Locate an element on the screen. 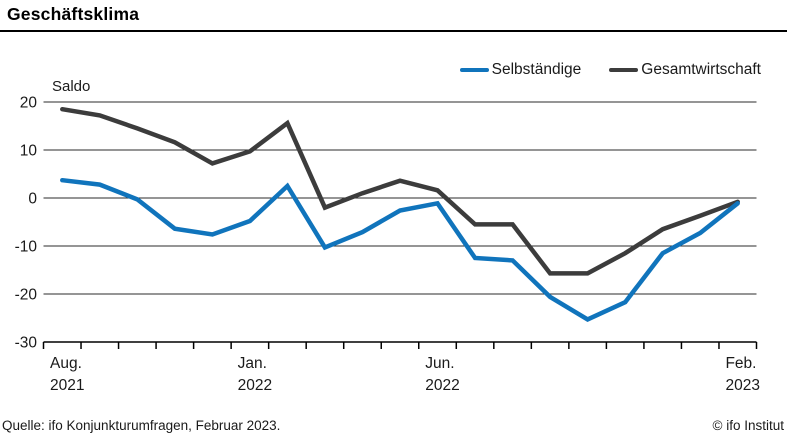  legend-label: Gesamtwirtschaft is located at coordinates (701, 69).